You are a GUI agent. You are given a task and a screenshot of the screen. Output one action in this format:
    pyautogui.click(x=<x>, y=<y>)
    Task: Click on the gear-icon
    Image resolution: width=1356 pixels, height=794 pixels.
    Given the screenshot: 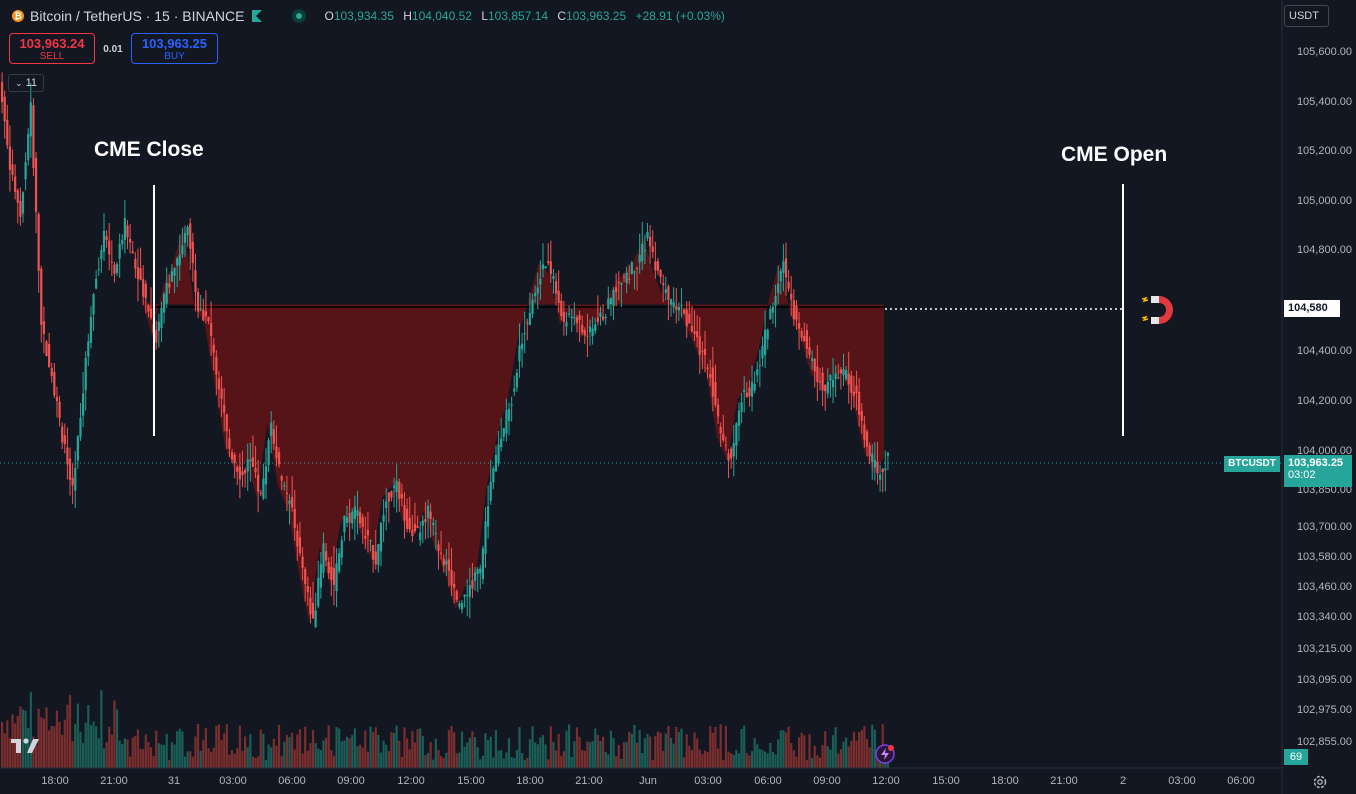 What is the action you would take?
    pyautogui.click(x=1320, y=782)
    